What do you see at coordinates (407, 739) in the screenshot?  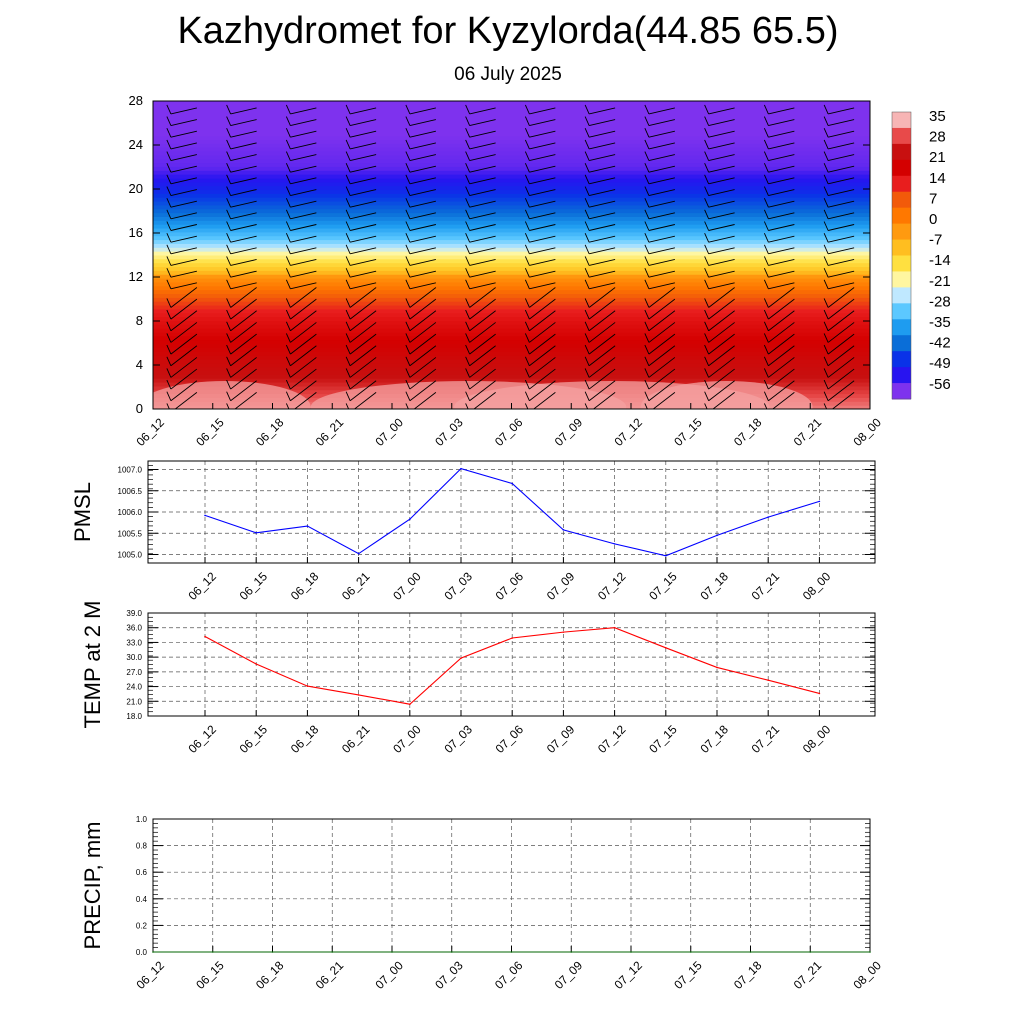 I see `x-tick-label: 07_00` at bounding box center [407, 739].